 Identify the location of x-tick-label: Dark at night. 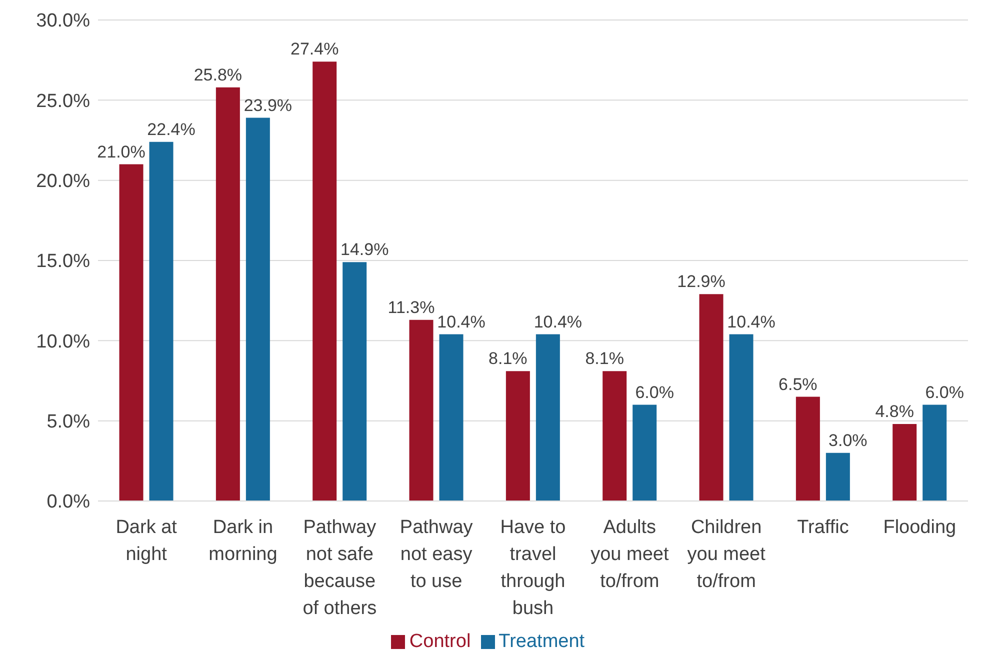
(147, 541).